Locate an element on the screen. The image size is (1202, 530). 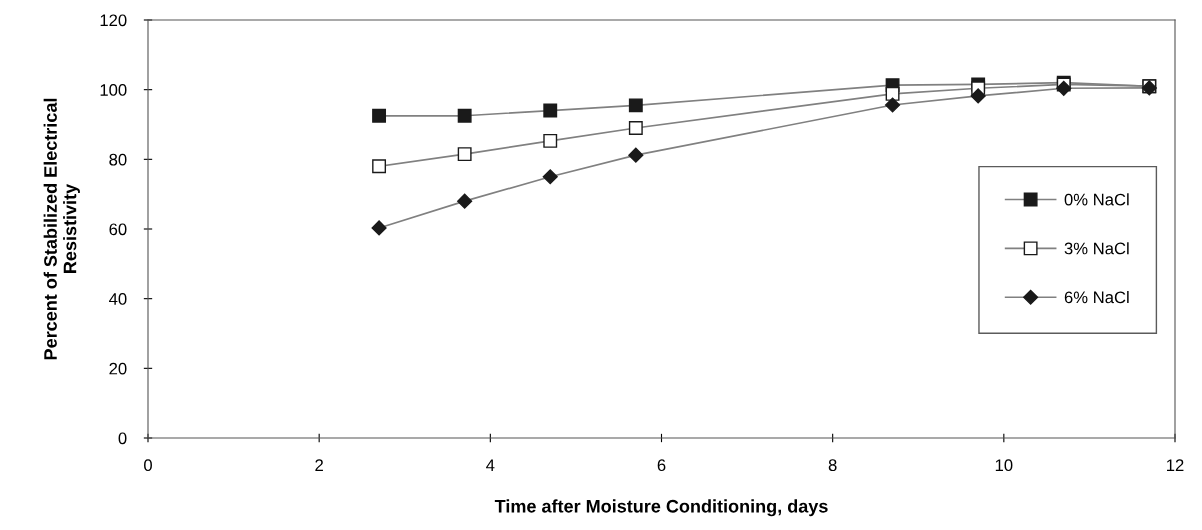
legend-label: 0% NaCl is located at coordinates (1096, 199).